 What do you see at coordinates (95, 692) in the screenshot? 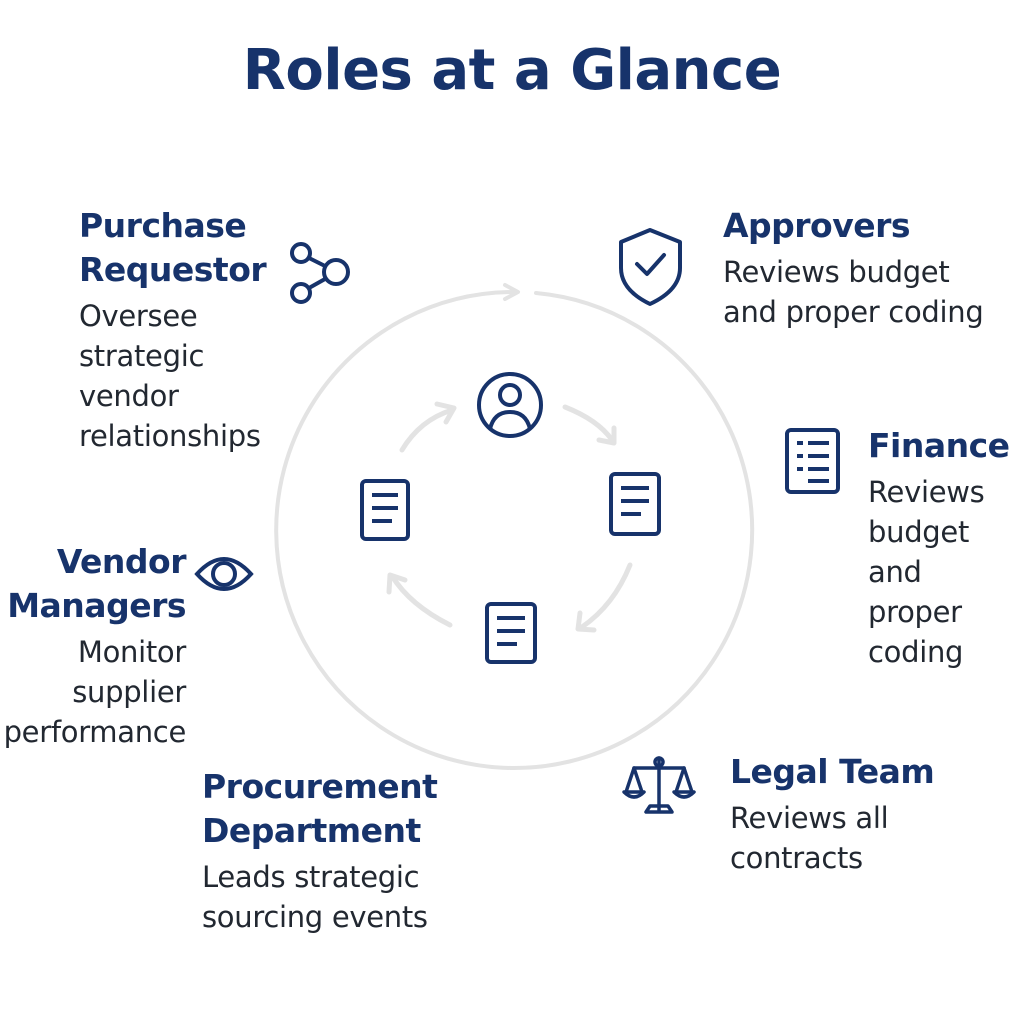
I see `role-description: Monitor supplier performance` at bounding box center [95, 692].